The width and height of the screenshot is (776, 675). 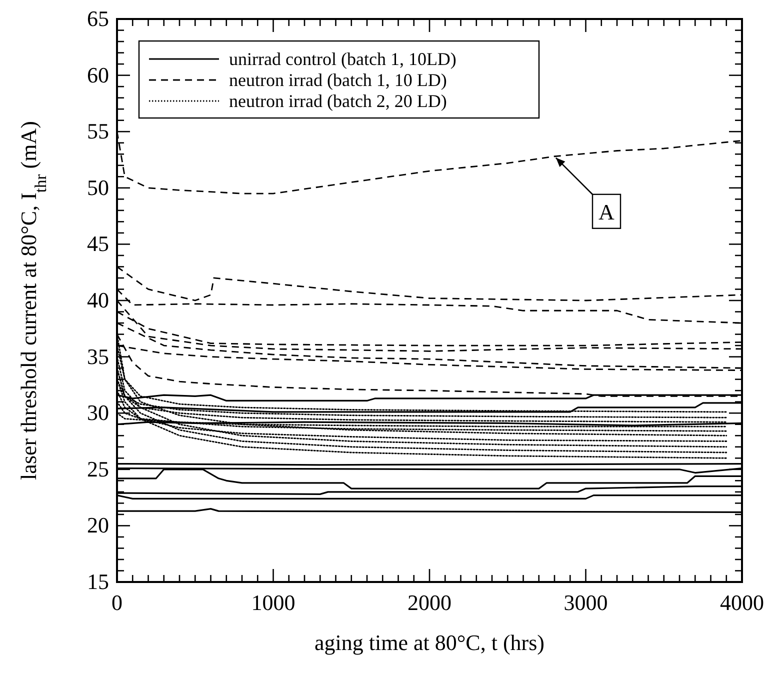 I want to click on y-tick-label: 45, so click(x=98, y=243).